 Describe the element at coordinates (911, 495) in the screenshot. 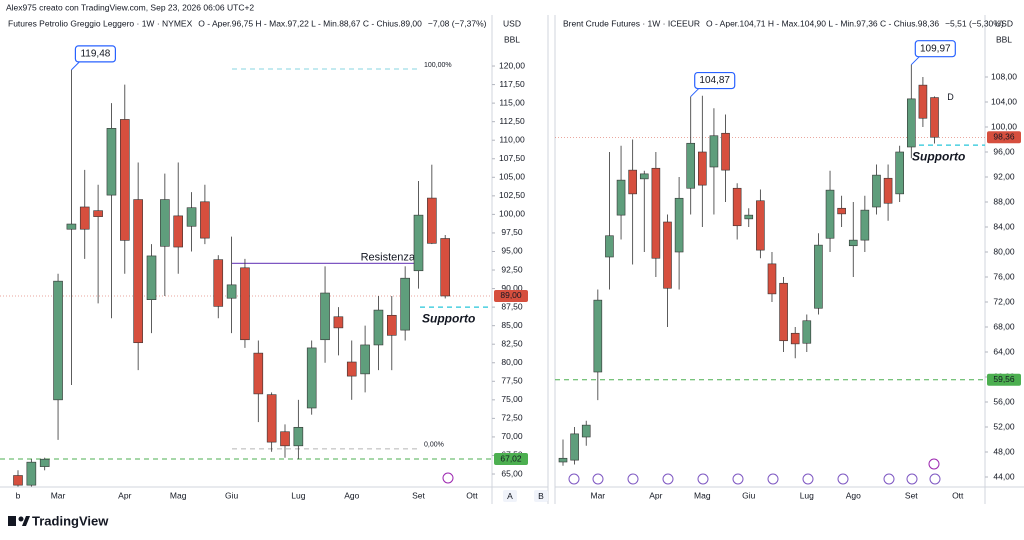

I see `x-tick-label: Set` at that location.